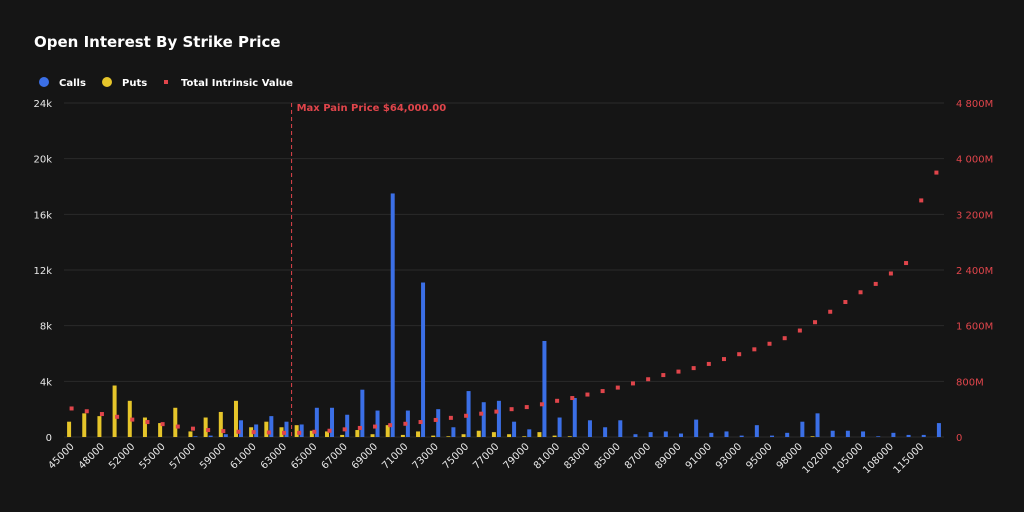 The image size is (1024, 512). I want to click on x-tick-label: 71000, so click(395, 456).